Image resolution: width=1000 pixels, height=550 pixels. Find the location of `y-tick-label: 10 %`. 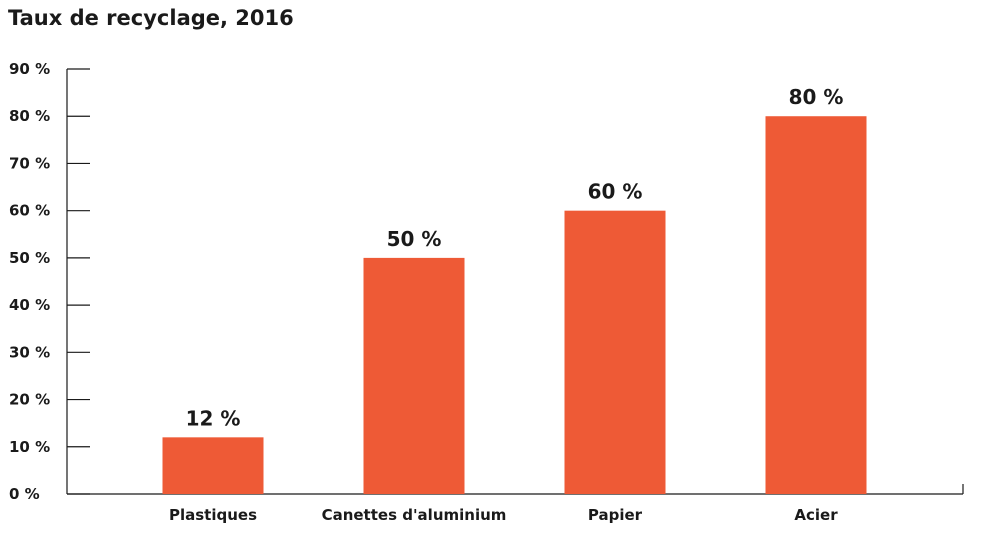

y-tick-label: 10 % is located at coordinates (29, 447).